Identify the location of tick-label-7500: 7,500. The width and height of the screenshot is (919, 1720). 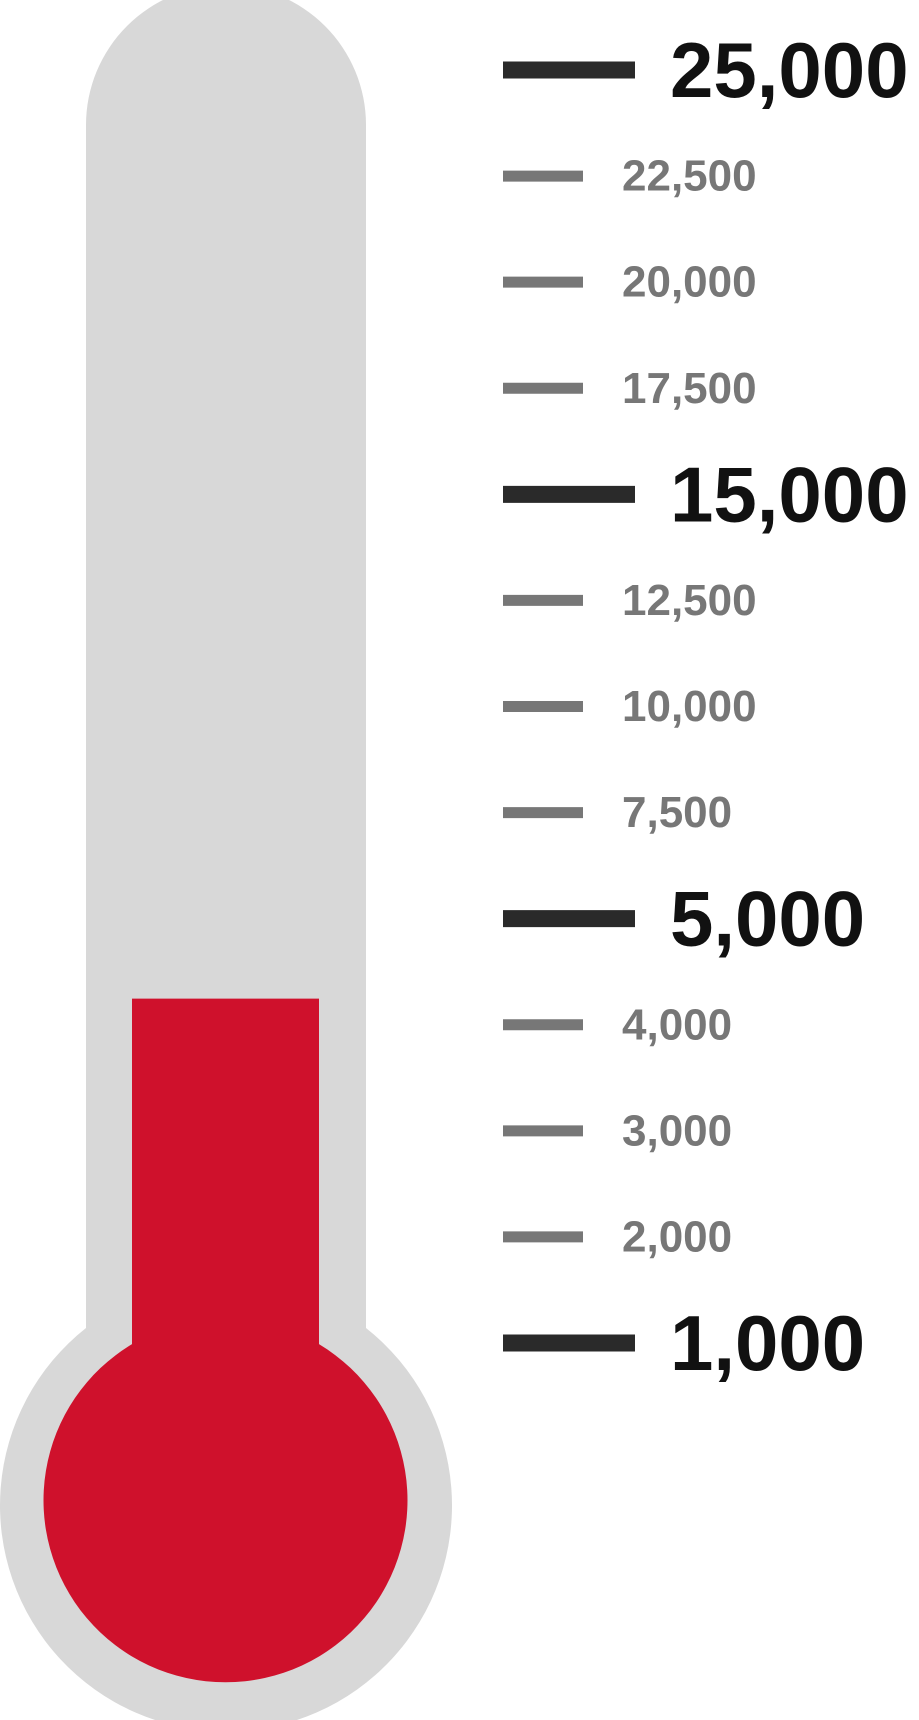
(677, 812).